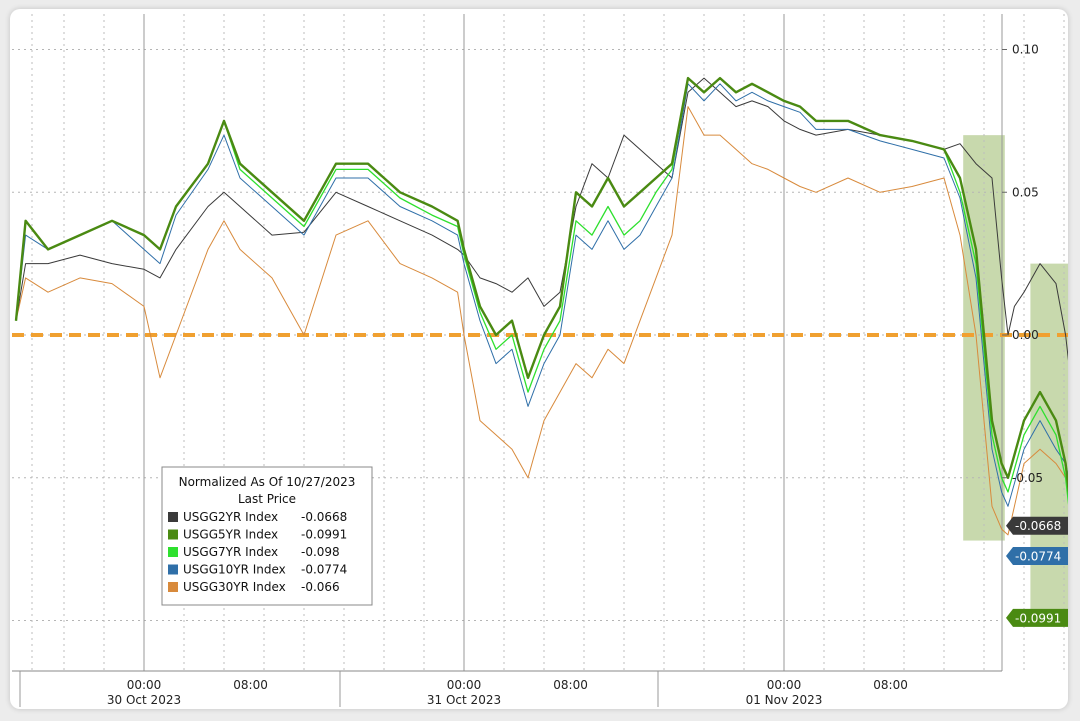 The width and height of the screenshot is (1080, 721). What do you see at coordinates (144, 685) in the screenshot?
I see `x-tick-hour-1: 00:00` at bounding box center [144, 685].